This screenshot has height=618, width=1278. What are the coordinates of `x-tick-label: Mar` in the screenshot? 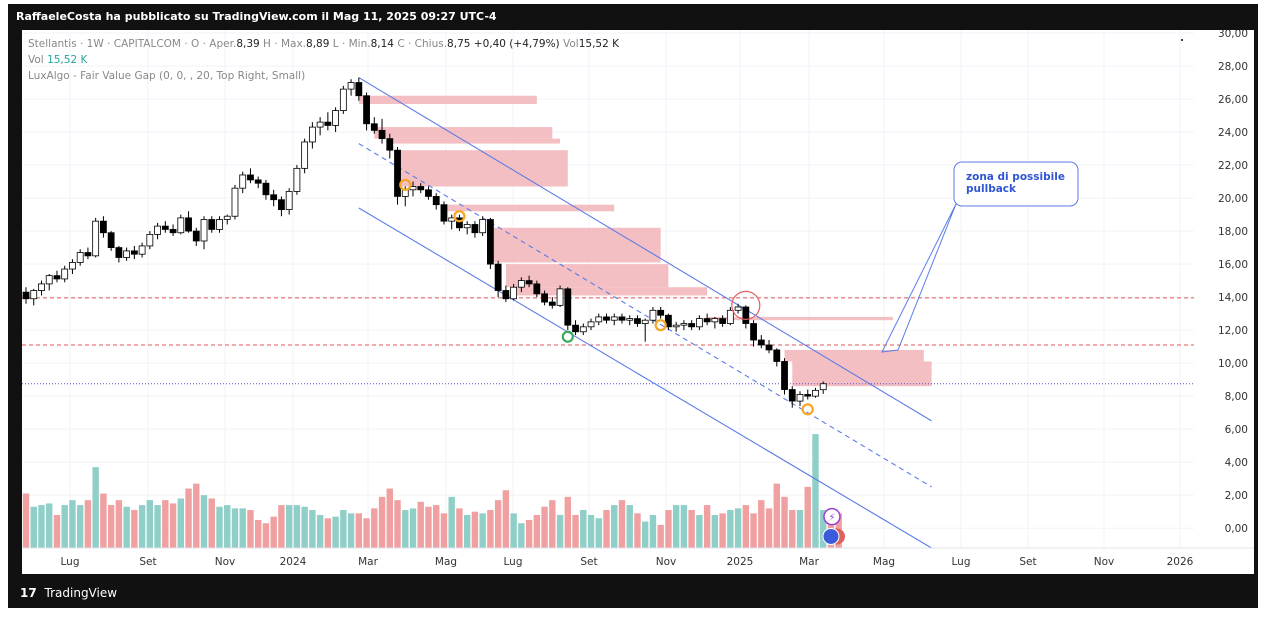 It's located at (368, 562).